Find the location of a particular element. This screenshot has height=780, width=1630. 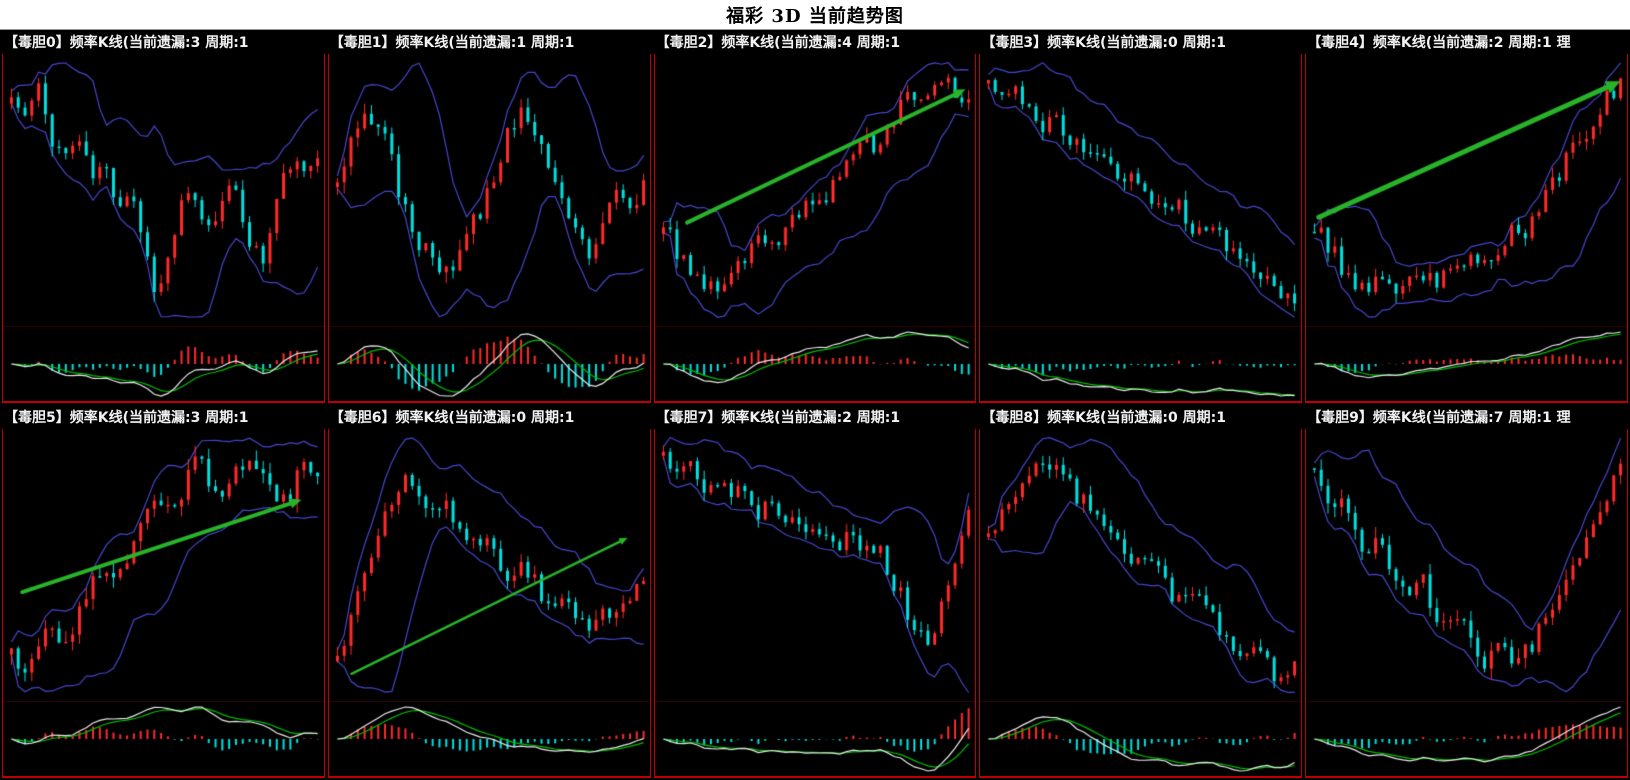

panel-header: 【毒胆9】频率K线(当前遗漏:7 周期:1 理 is located at coordinates (1439, 418).